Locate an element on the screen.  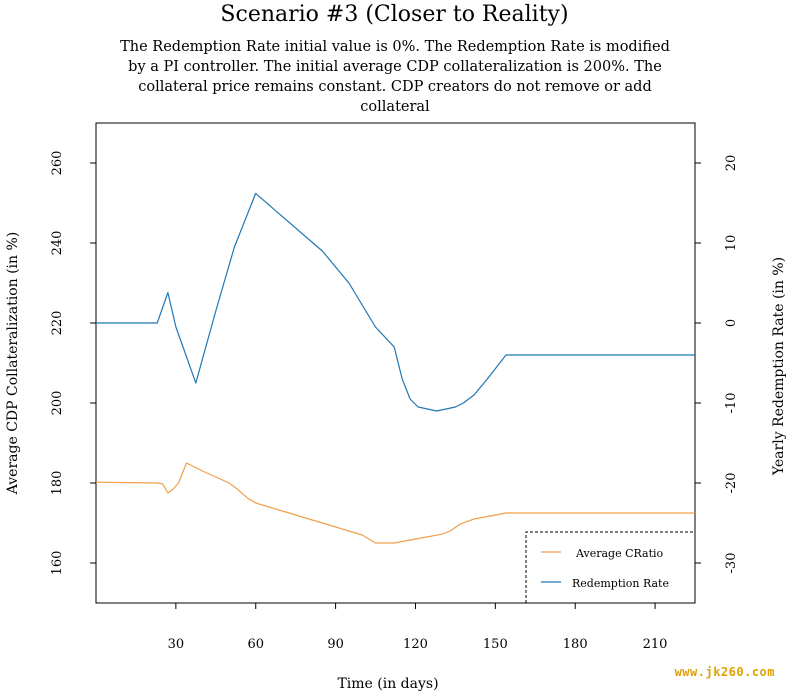
y-left-tick-label: 160 is located at coordinates (57, 563).